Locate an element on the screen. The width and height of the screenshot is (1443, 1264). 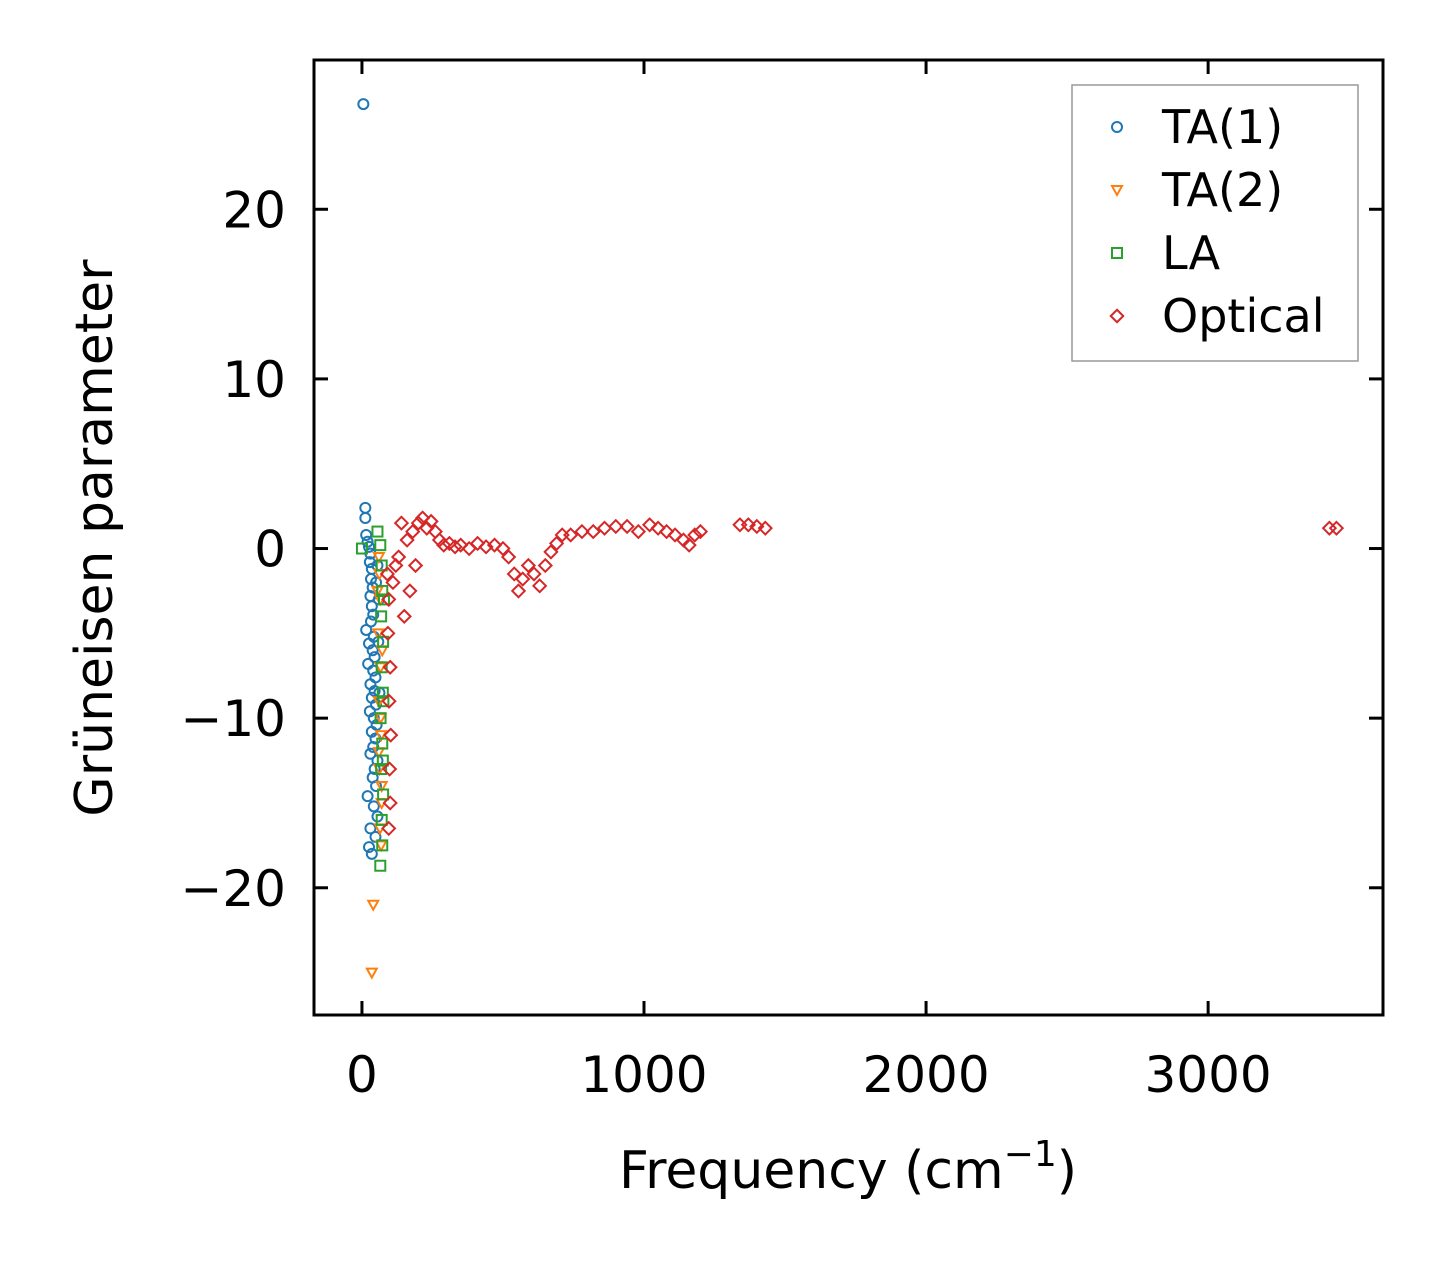
x-tick-label: 1000 is located at coordinates (643, 1075).